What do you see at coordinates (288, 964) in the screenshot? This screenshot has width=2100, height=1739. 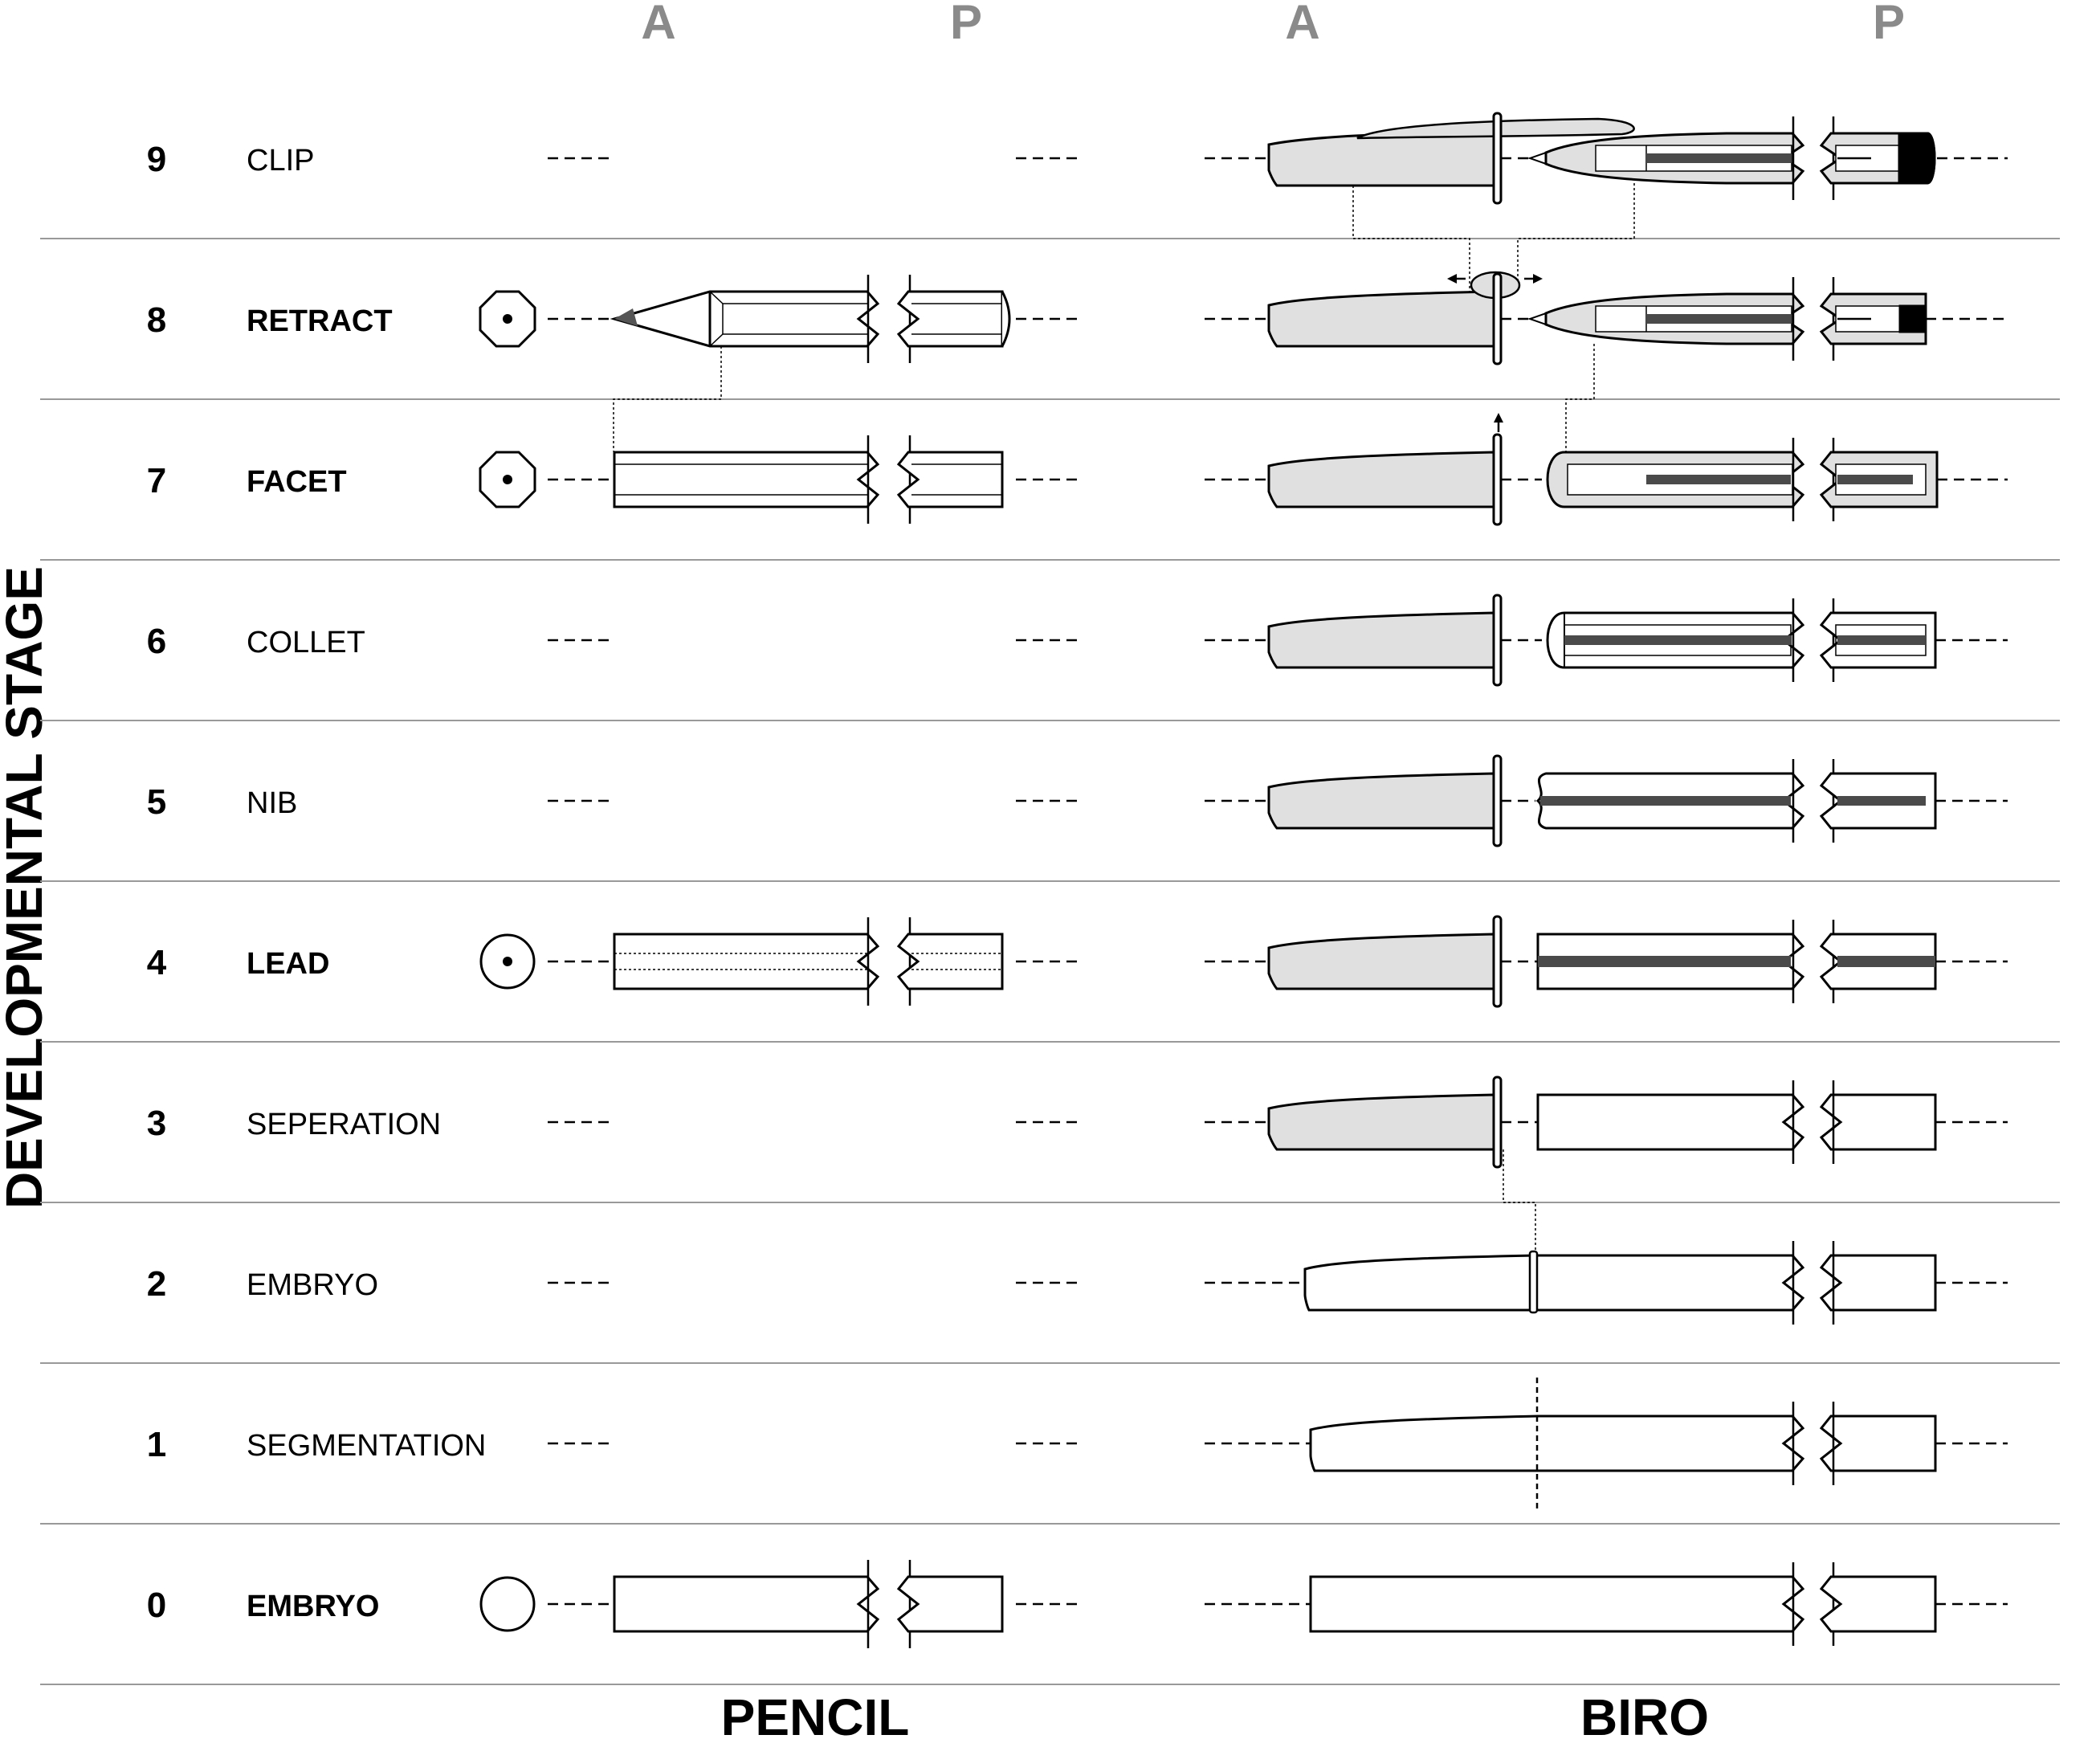 I see `stage-name: LEAD` at bounding box center [288, 964].